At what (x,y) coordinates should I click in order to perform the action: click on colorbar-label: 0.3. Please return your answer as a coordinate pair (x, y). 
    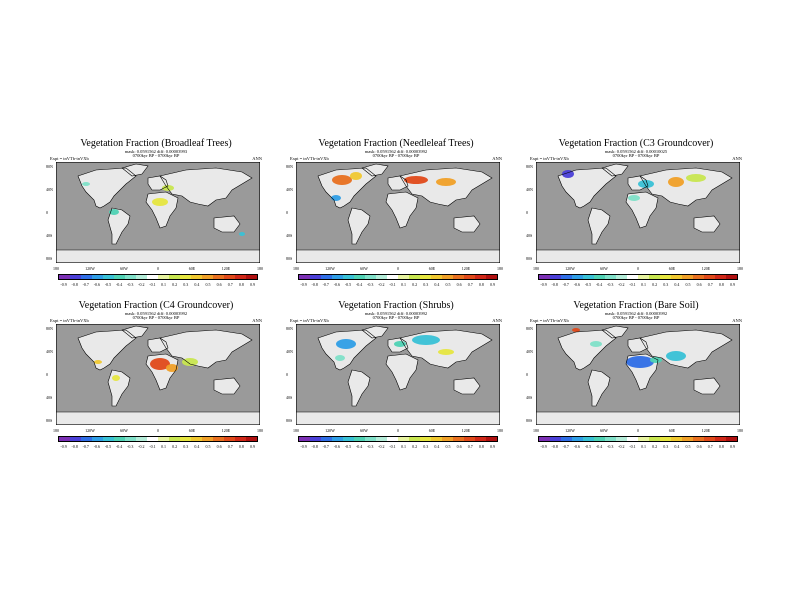
    Looking at the image, I should click on (426, 446).